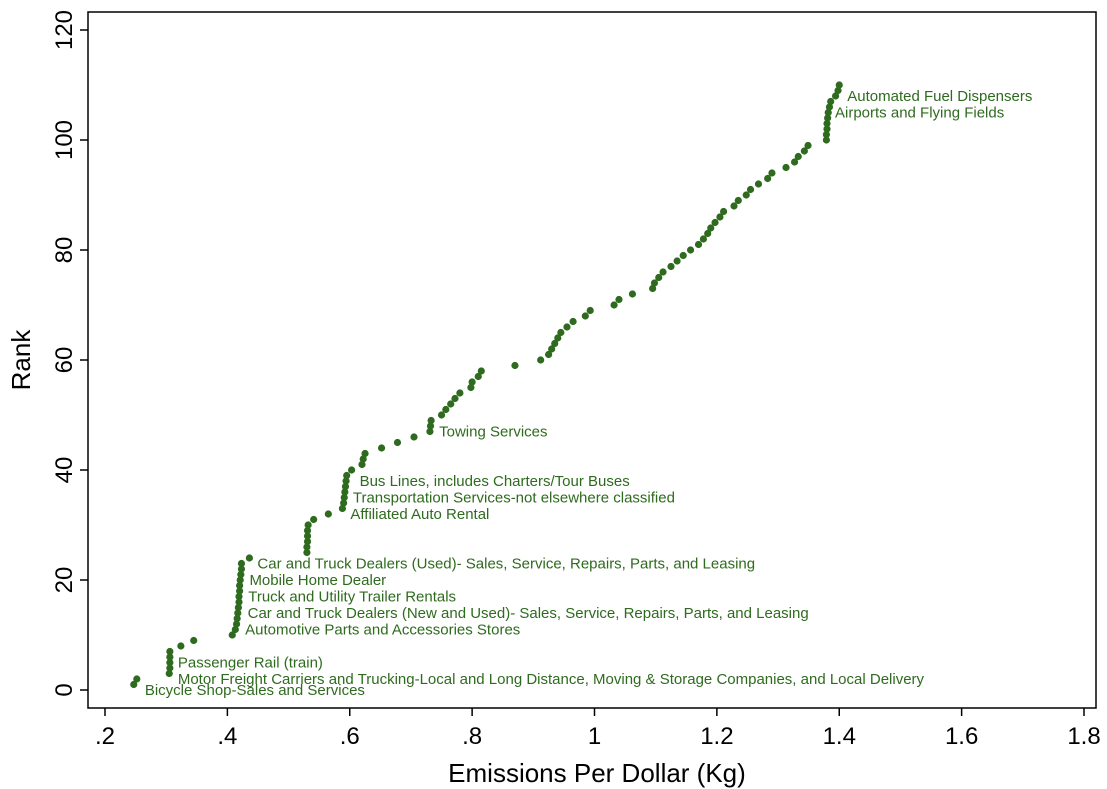 The height and width of the screenshot is (789, 1107). I want to click on point-label: Bus Lines, includes Charters/Tour Buses, so click(495, 481).